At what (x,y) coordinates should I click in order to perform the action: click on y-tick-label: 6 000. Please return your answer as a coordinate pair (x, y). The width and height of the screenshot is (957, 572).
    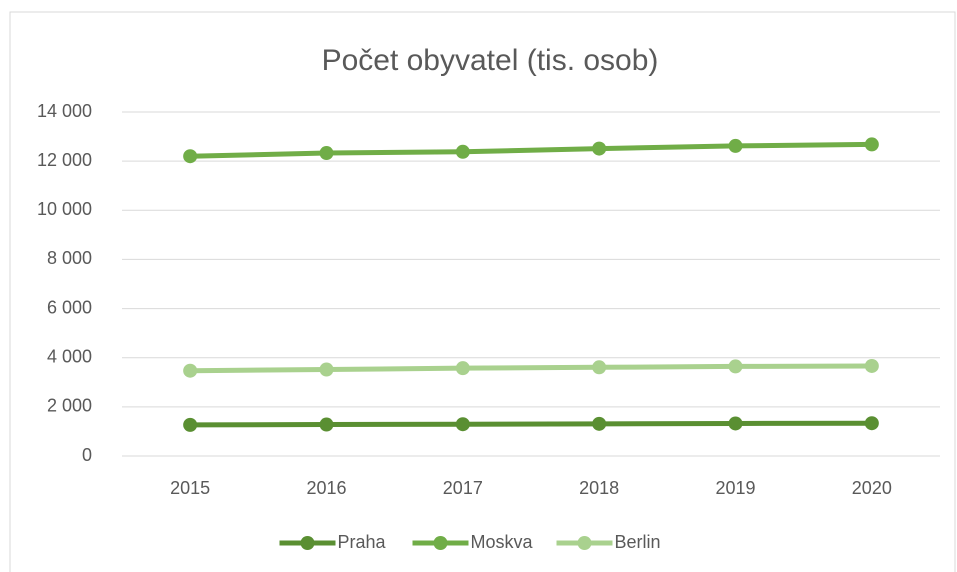
    Looking at the image, I should click on (69, 307).